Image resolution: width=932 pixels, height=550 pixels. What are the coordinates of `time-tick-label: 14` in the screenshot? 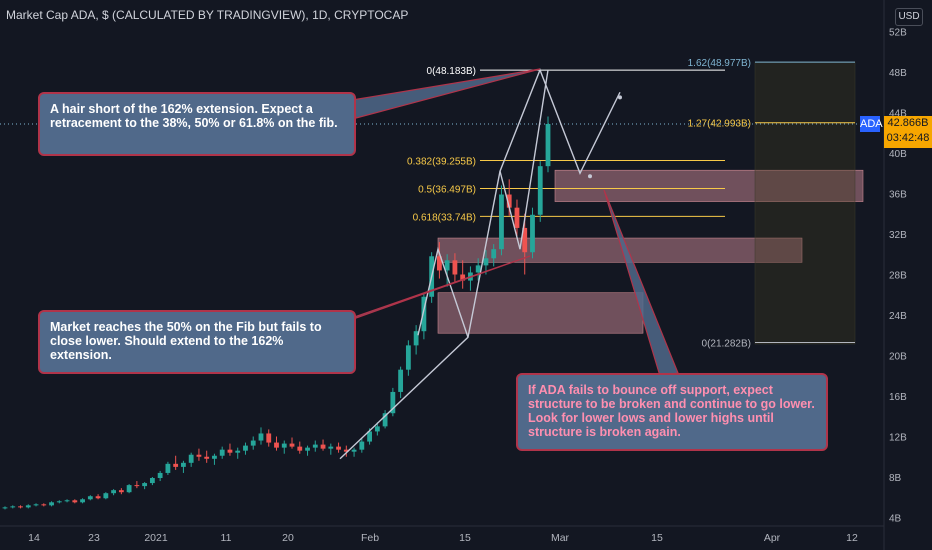 It's located at (34, 538).